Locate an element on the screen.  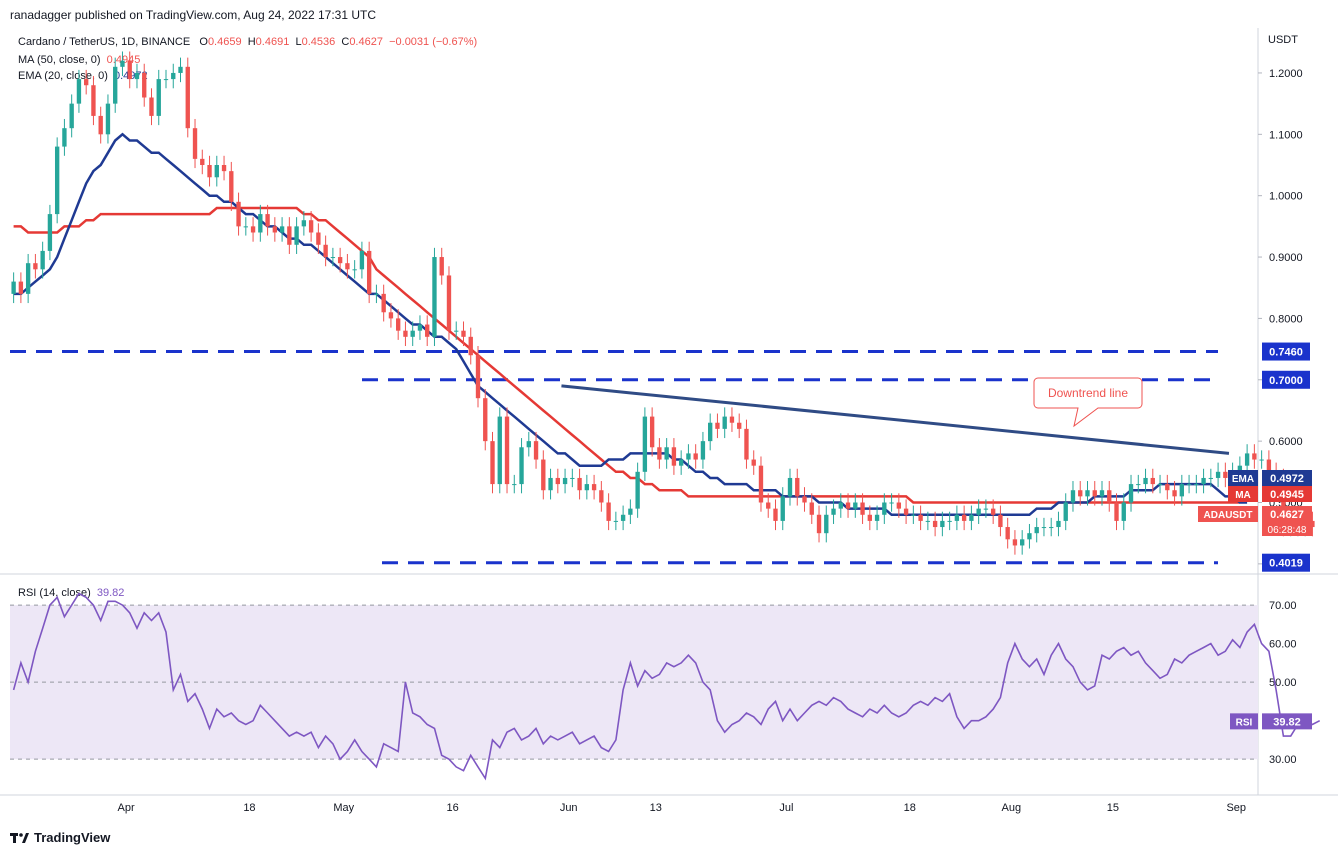
downtrend-line is located at coordinates (895, 419).